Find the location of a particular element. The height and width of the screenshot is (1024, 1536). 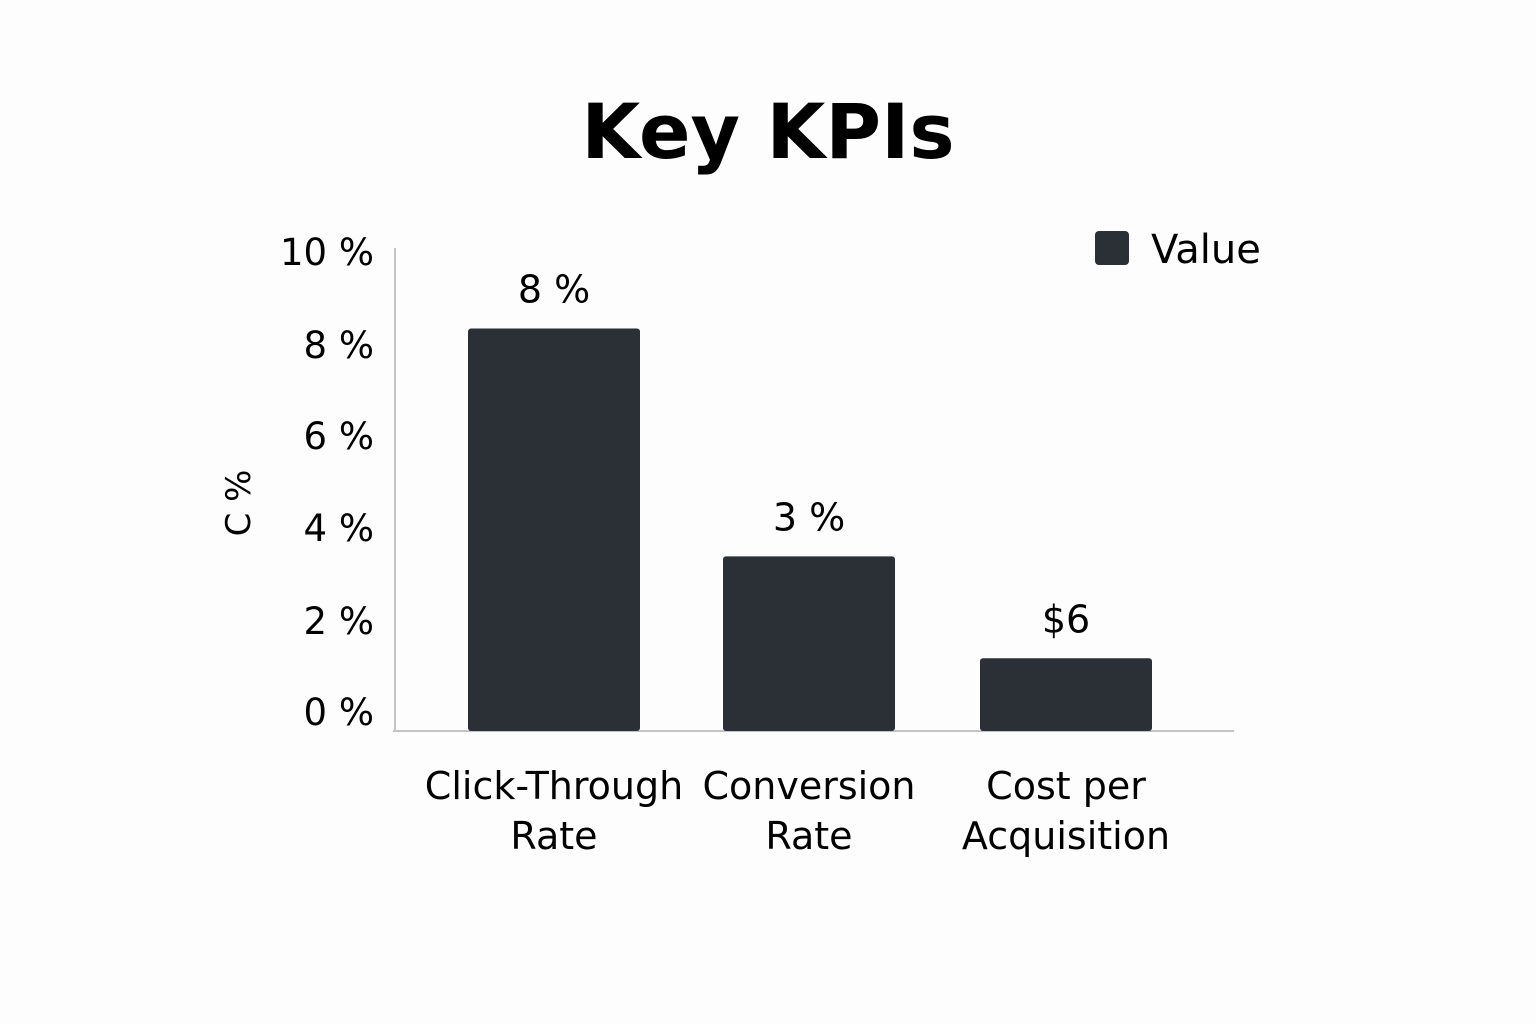

y-tick-label: 10 % is located at coordinates (327, 252).